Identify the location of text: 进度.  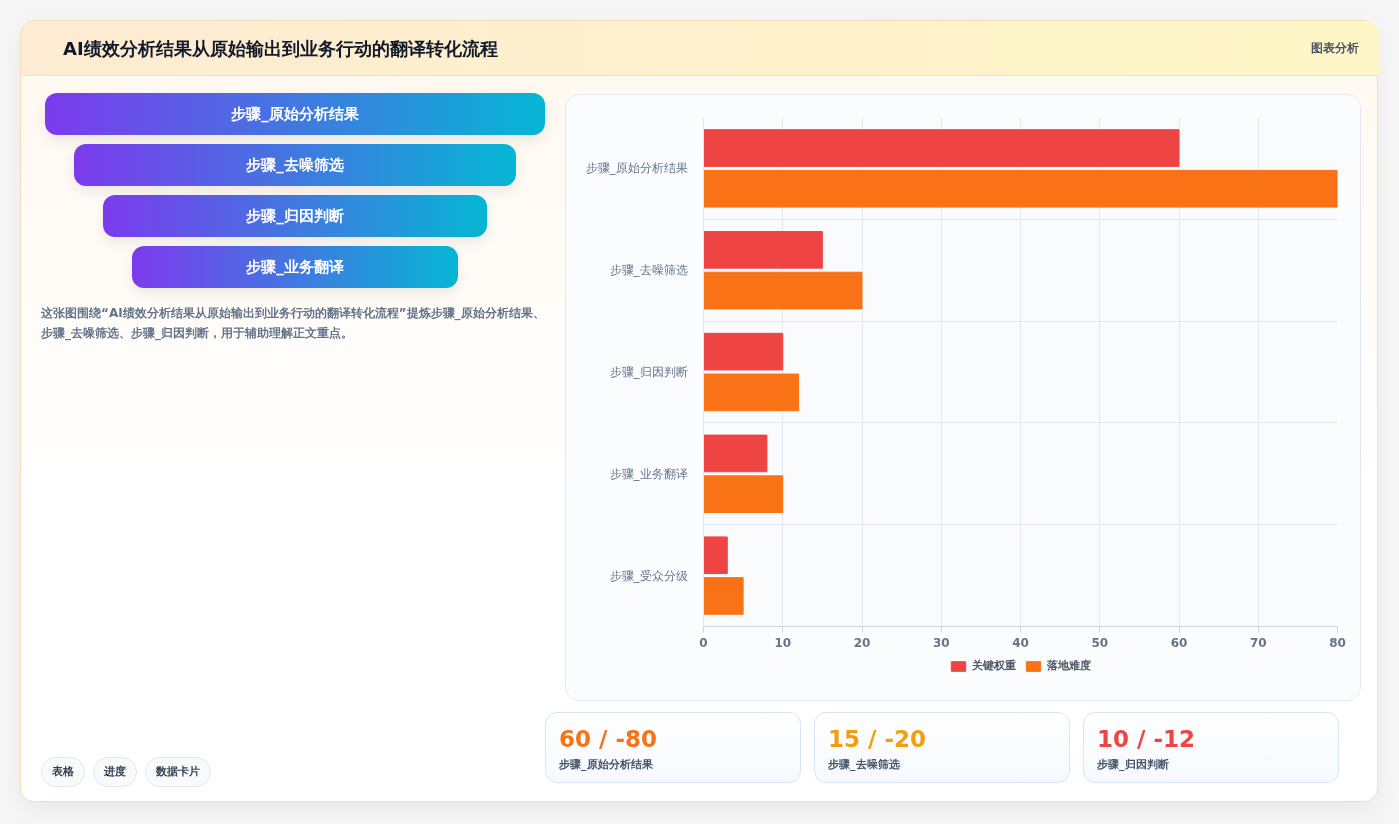
(115, 772).